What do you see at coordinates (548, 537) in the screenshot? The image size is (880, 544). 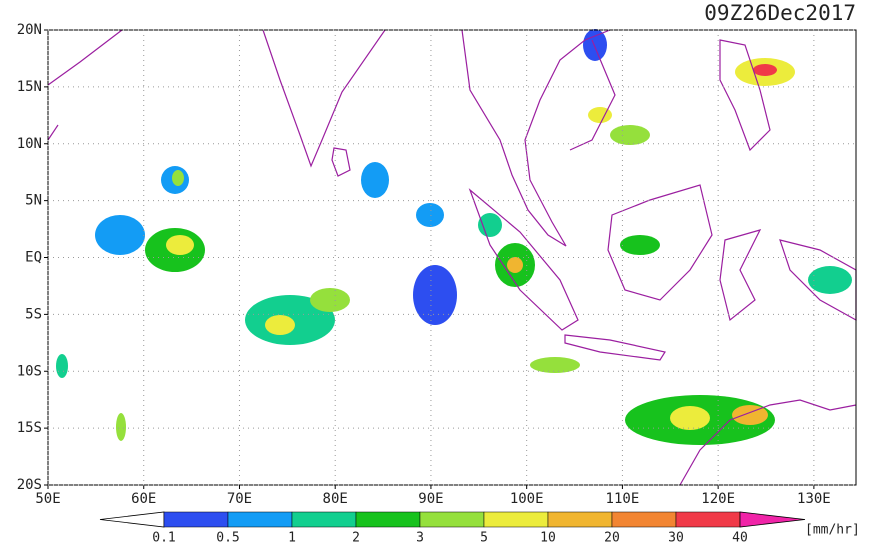 I see `colorbar-label: 10` at bounding box center [548, 537].